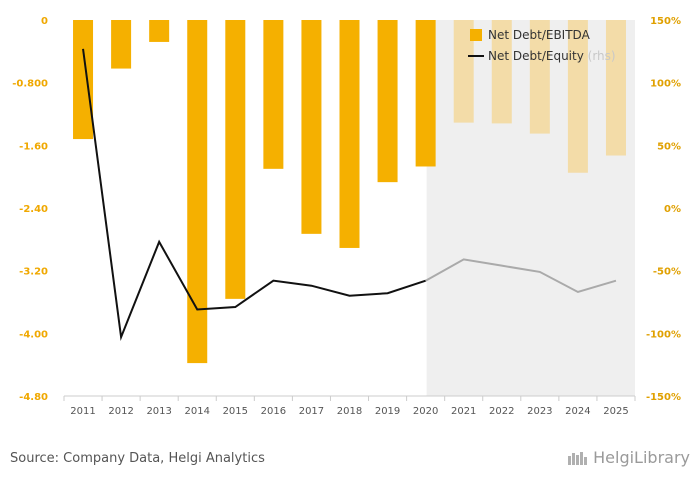  I want to click on x-tick-label: 2017, so click(311, 411).